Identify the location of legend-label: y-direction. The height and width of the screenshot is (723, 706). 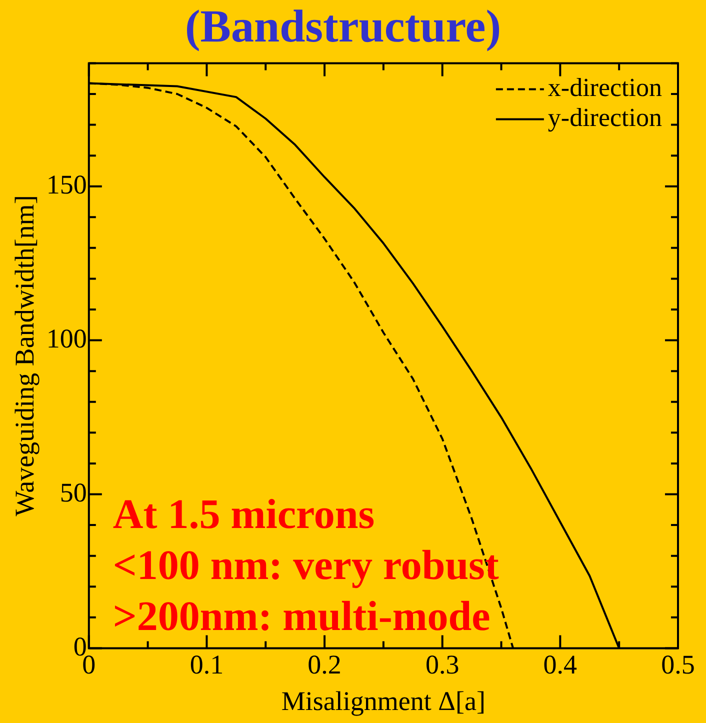
(605, 117).